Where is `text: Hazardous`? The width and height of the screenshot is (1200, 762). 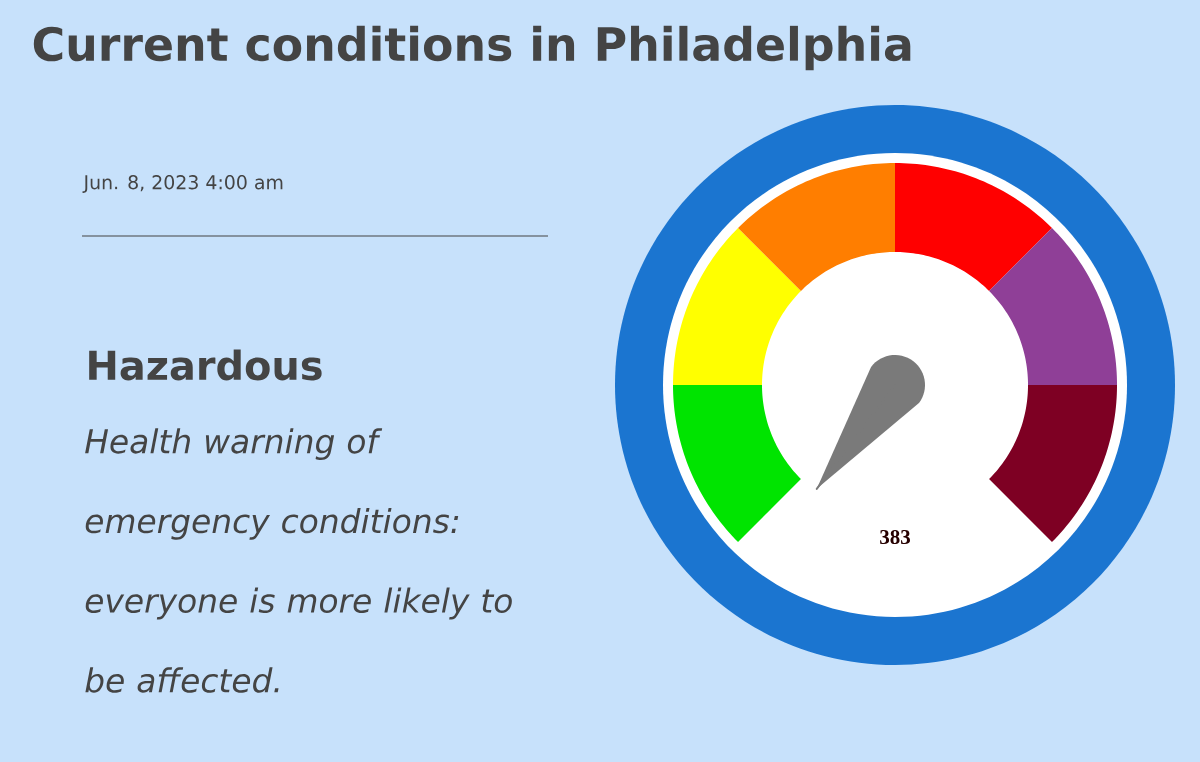 text: Hazardous is located at coordinates (205, 365).